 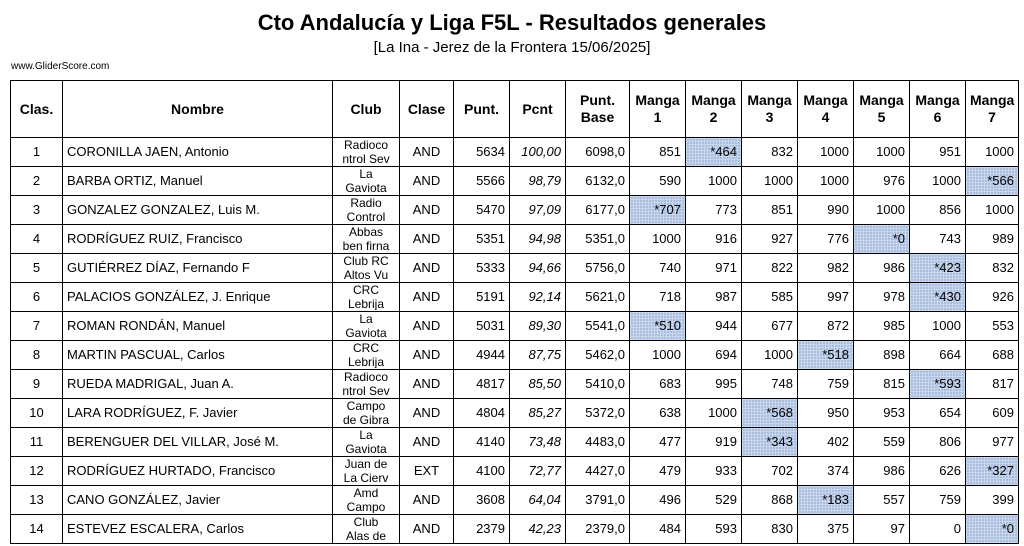 I want to click on discarded-score-cell: *464, so click(x=713, y=152).